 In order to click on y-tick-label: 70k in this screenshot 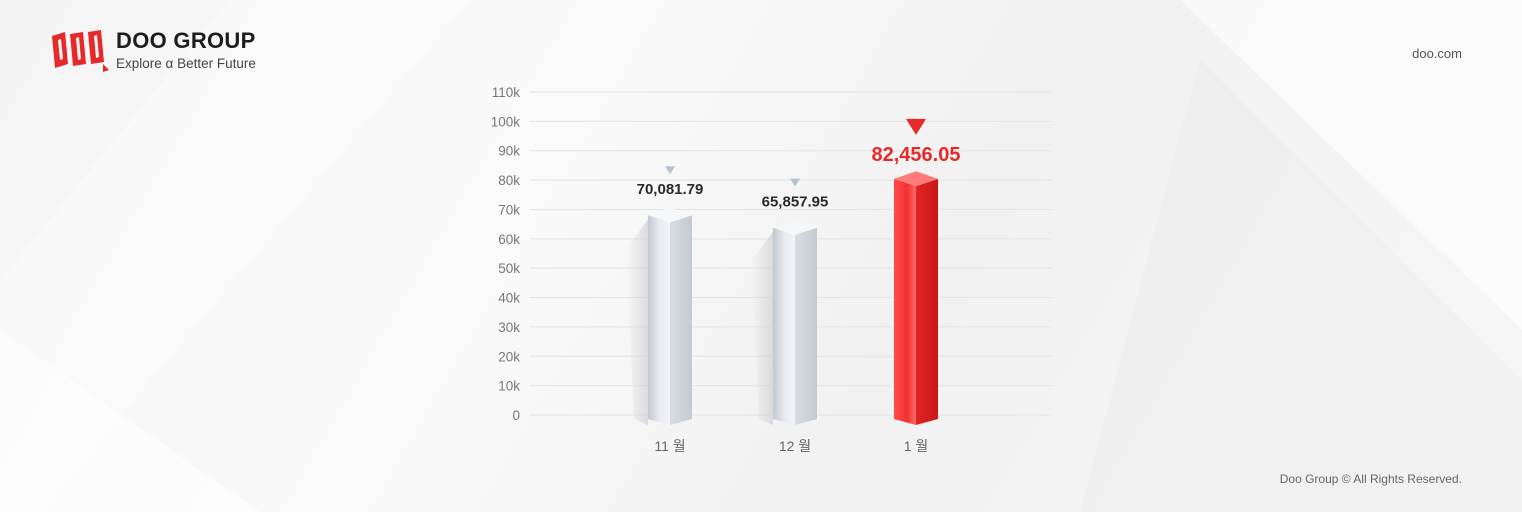, I will do `click(509, 209)`.